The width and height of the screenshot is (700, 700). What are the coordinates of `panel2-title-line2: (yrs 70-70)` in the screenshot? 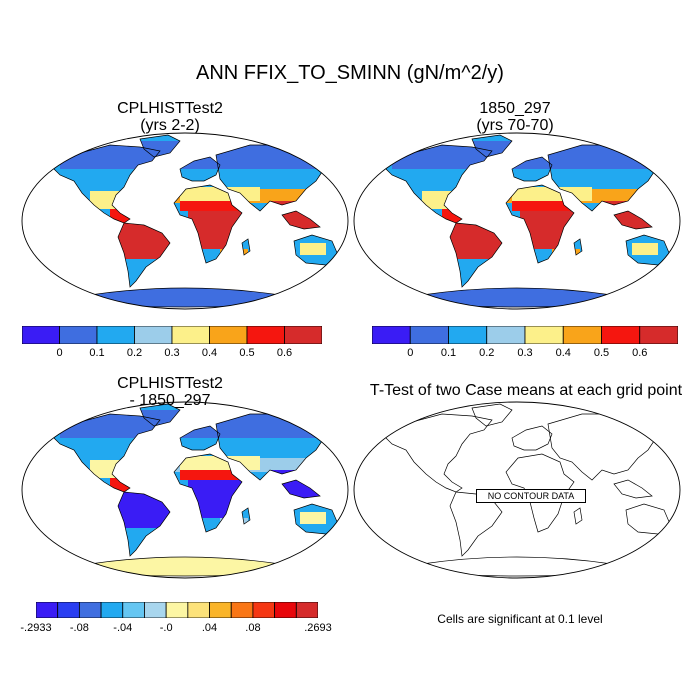 It's located at (515, 125).